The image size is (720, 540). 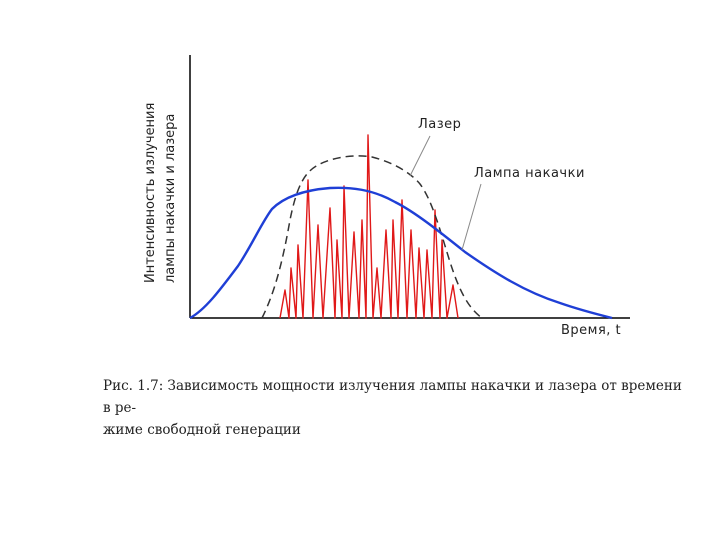 What do you see at coordinates (440, 124) in the screenshot?
I see `laser-label: Лазер` at bounding box center [440, 124].